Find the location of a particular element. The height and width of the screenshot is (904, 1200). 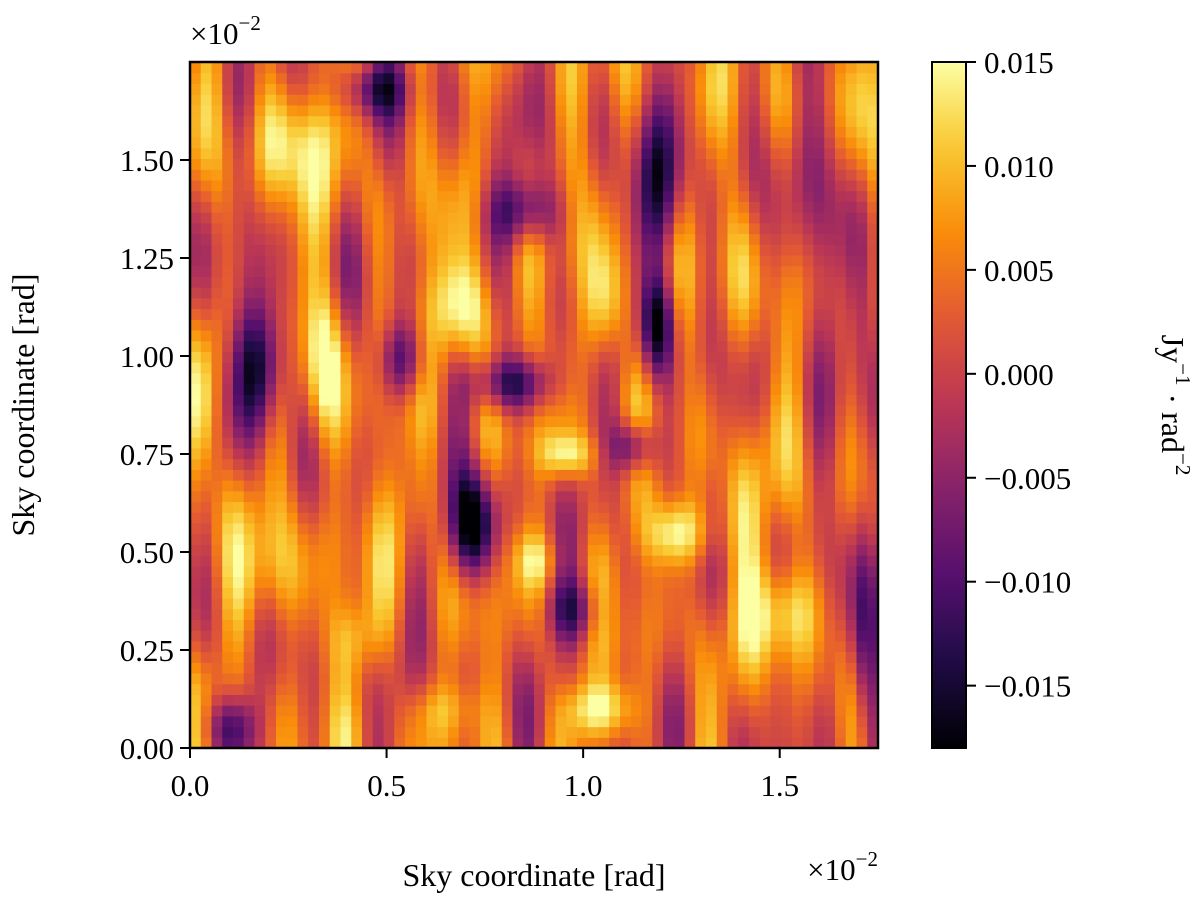

x-axis-label: Sky coordinate [rad] is located at coordinates (533, 875).